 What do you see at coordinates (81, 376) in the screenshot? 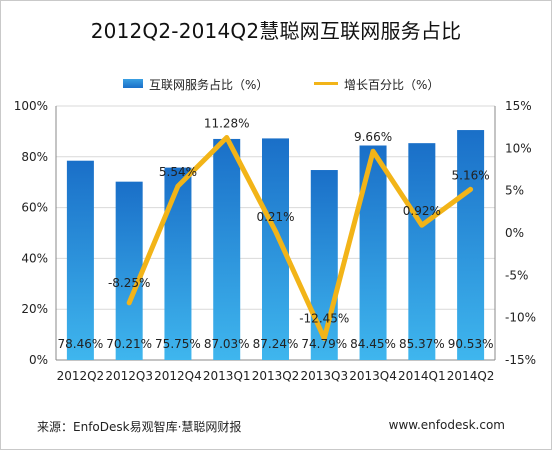
I see `x-tick-label: 2012Q2` at bounding box center [81, 376].